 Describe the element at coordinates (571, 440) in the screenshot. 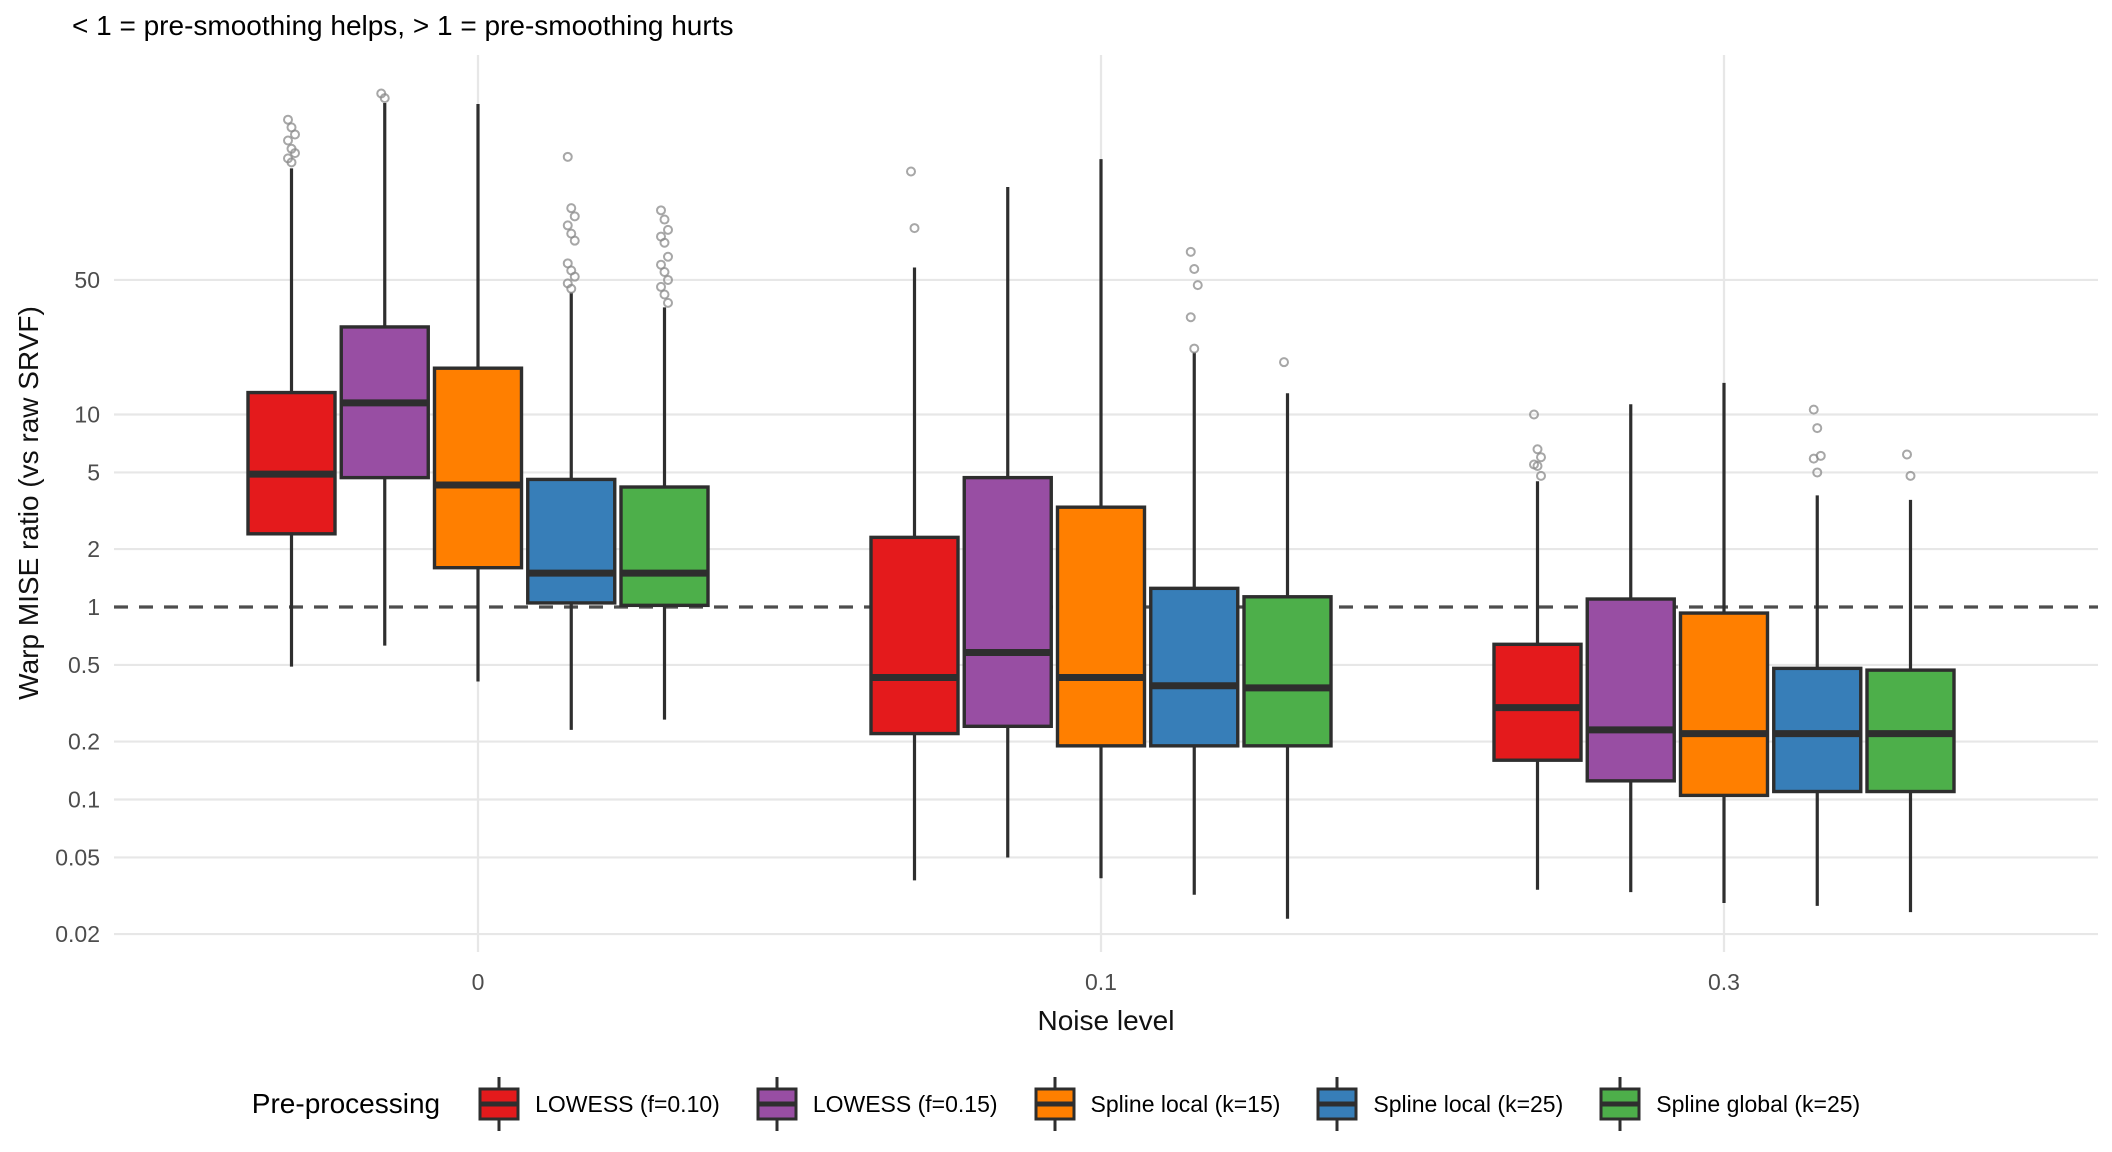

I see `boxplot-spline-local-k-25--noise-0` at that location.